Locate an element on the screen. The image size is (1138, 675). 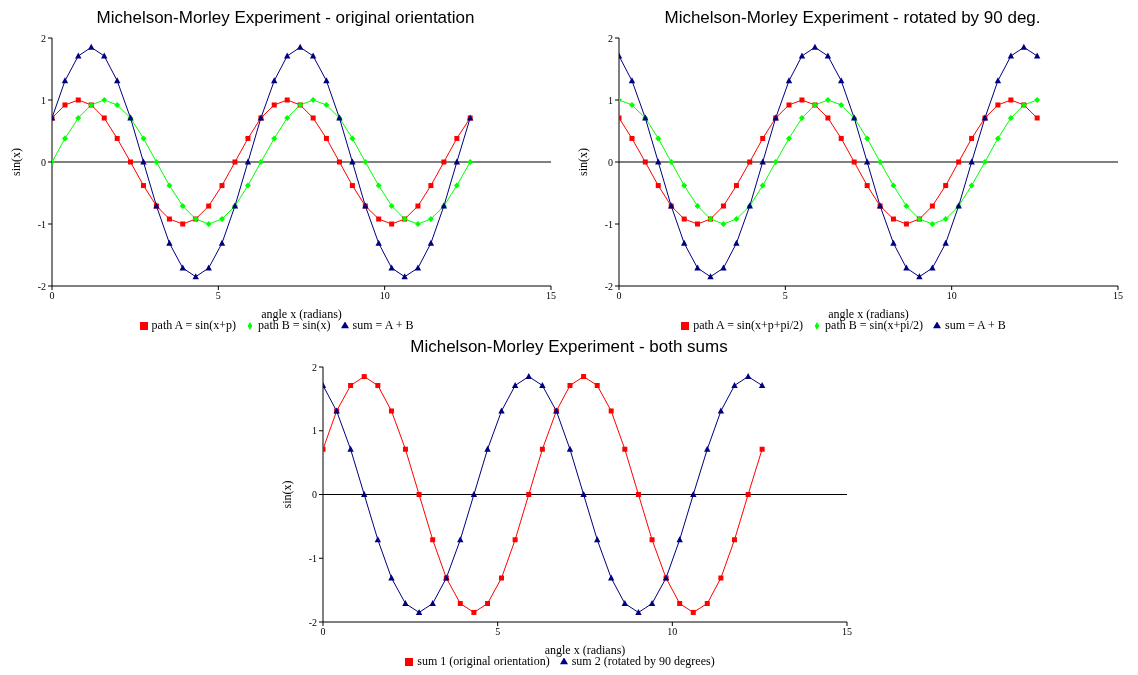
chart-title: Michelson-Morley Experiment - original orientation is located at coordinates (285, 18).